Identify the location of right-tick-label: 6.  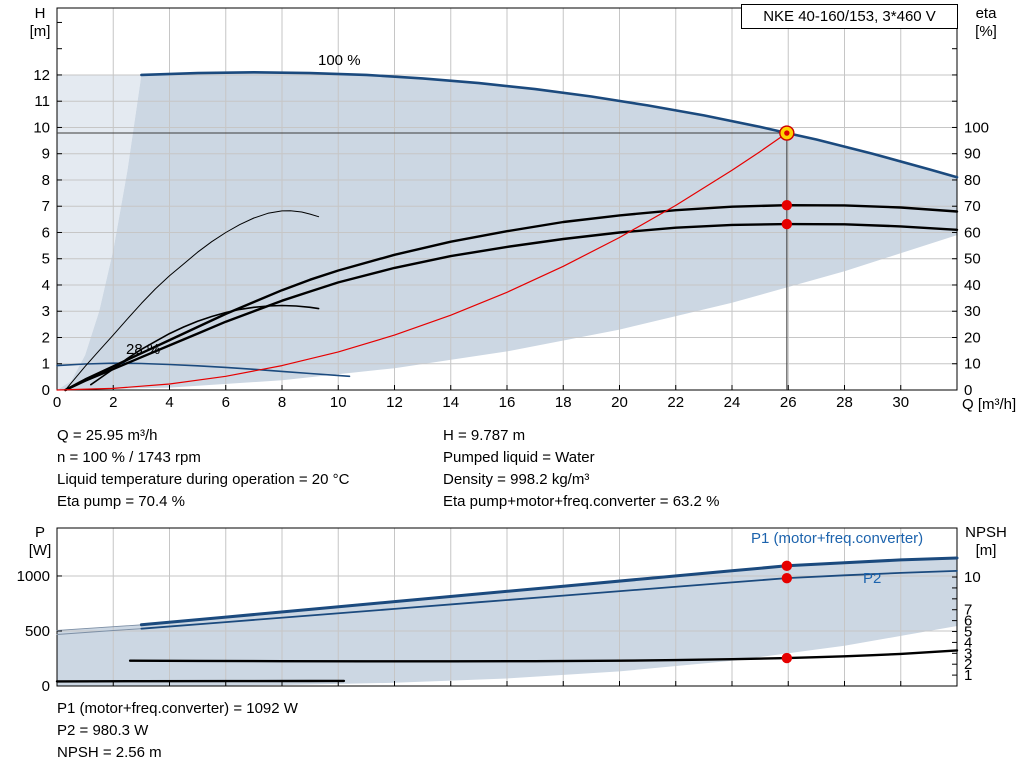
(968, 621).